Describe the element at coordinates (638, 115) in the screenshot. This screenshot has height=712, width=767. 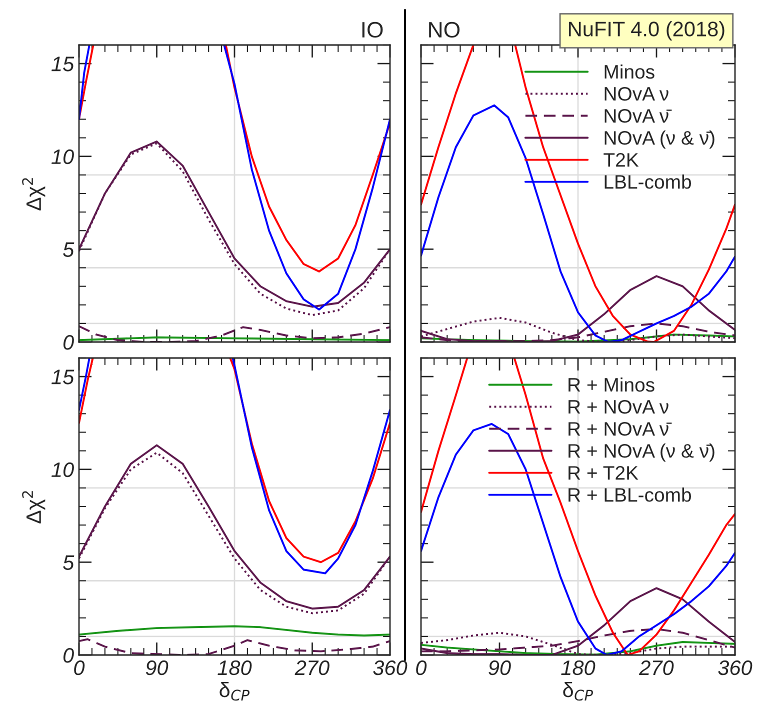
I see `legend-label: NOvA ν̄` at that location.